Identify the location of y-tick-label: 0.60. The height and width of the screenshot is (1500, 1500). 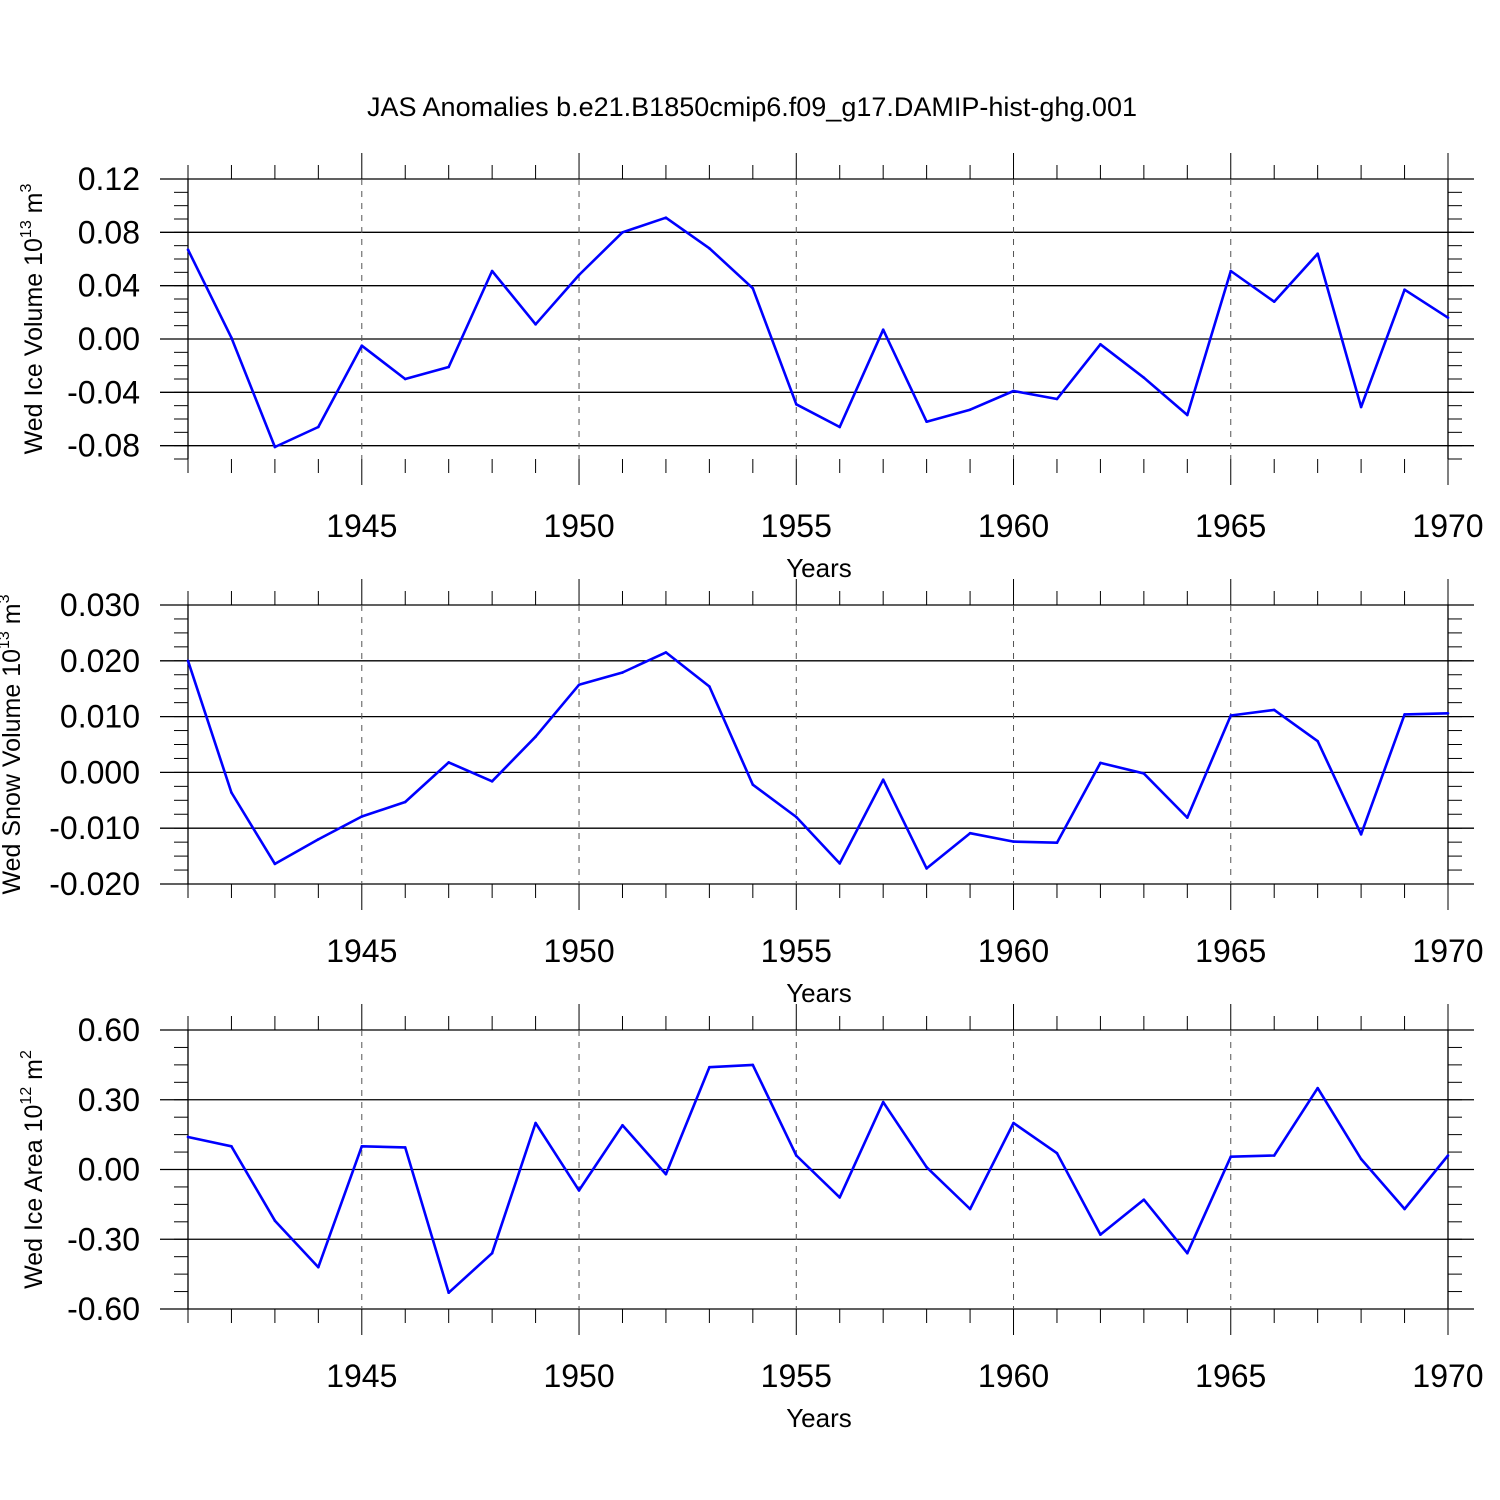
(109, 1030).